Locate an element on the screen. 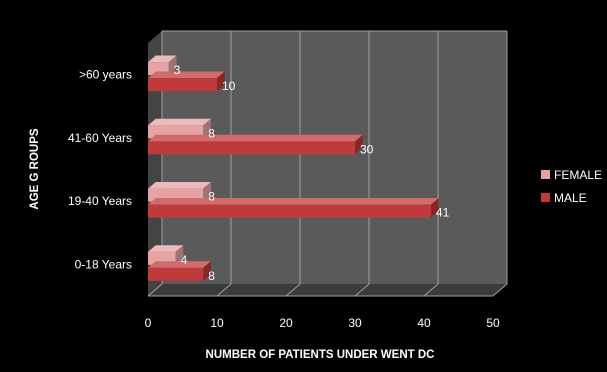  y-axis-title: AGE G ROUPS is located at coordinates (35, 168).